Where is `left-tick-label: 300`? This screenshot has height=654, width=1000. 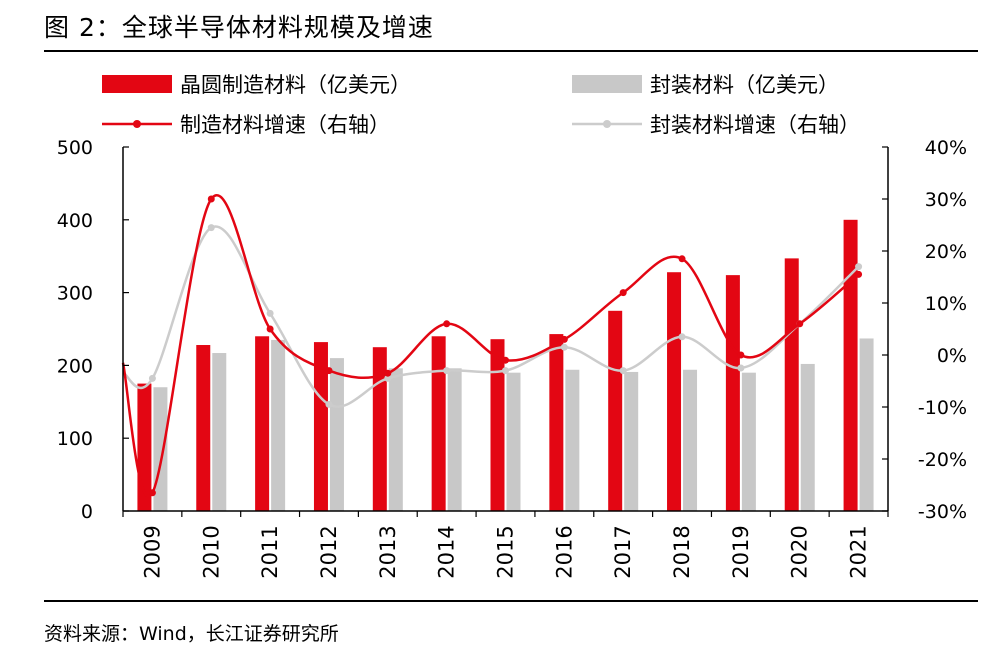 left-tick-label: 300 is located at coordinates (75, 294).